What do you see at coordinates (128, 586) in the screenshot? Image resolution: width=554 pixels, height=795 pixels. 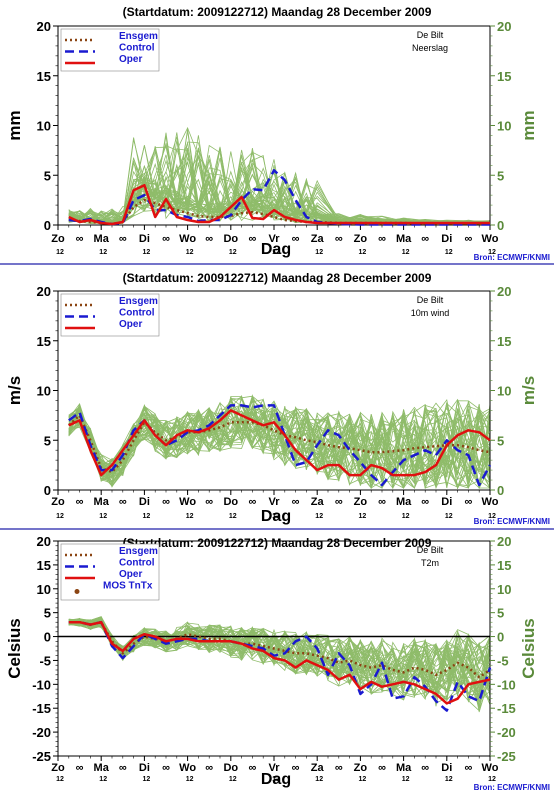 I see `legend-label: MOS TnTx` at bounding box center [128, 586].